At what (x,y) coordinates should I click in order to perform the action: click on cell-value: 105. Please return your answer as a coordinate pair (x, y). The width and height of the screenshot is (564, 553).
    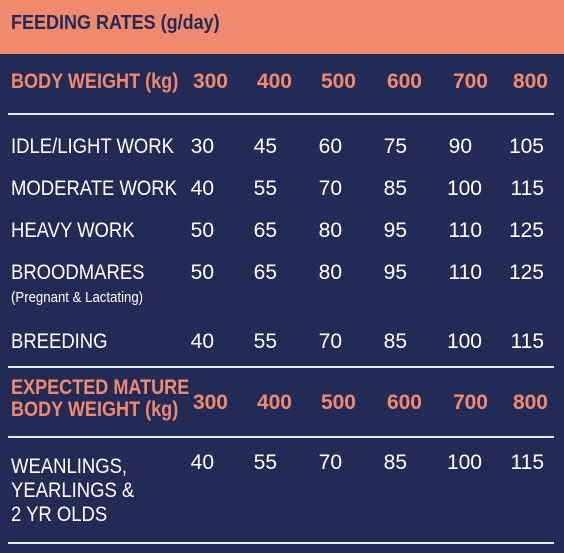
    Looking at the image, I should click on (526, 146).